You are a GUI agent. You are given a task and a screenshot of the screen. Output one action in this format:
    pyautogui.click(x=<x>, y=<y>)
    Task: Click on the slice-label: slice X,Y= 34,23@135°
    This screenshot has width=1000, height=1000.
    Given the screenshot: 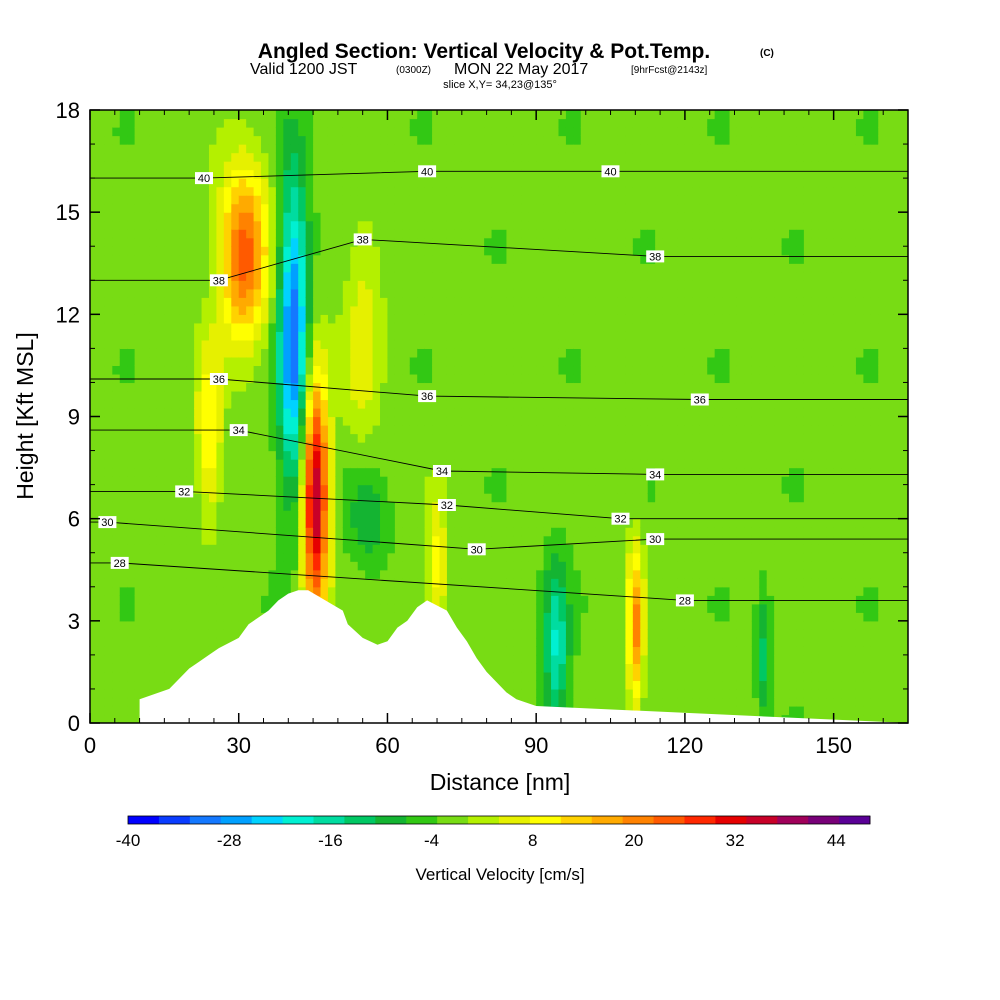 What is the action you would take?
    pyautogui.click(x=500, y=85)
    